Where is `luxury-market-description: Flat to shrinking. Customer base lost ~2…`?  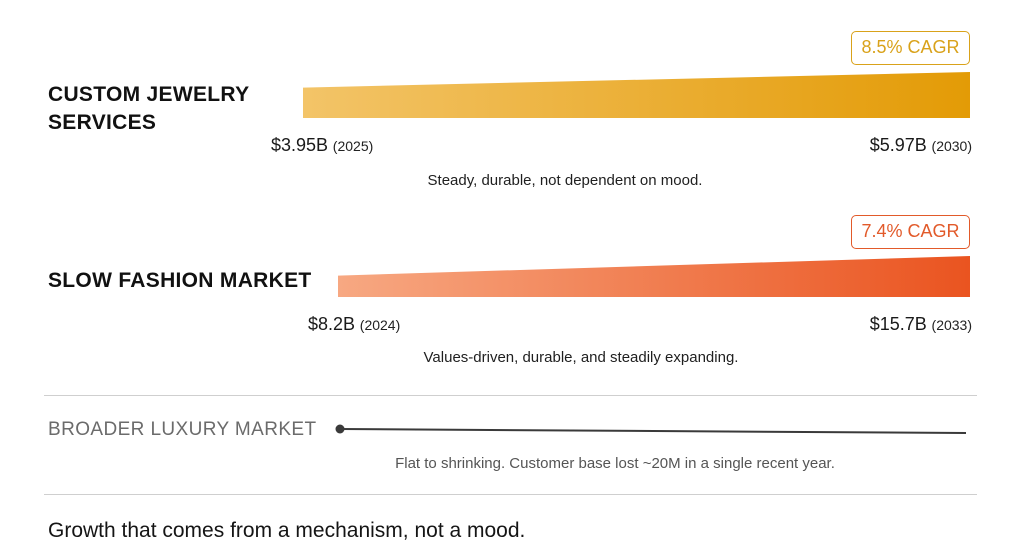
luxury-market-description: Flat to shrinking. Customer base lost ~2… is located at coordinates (615, 463).